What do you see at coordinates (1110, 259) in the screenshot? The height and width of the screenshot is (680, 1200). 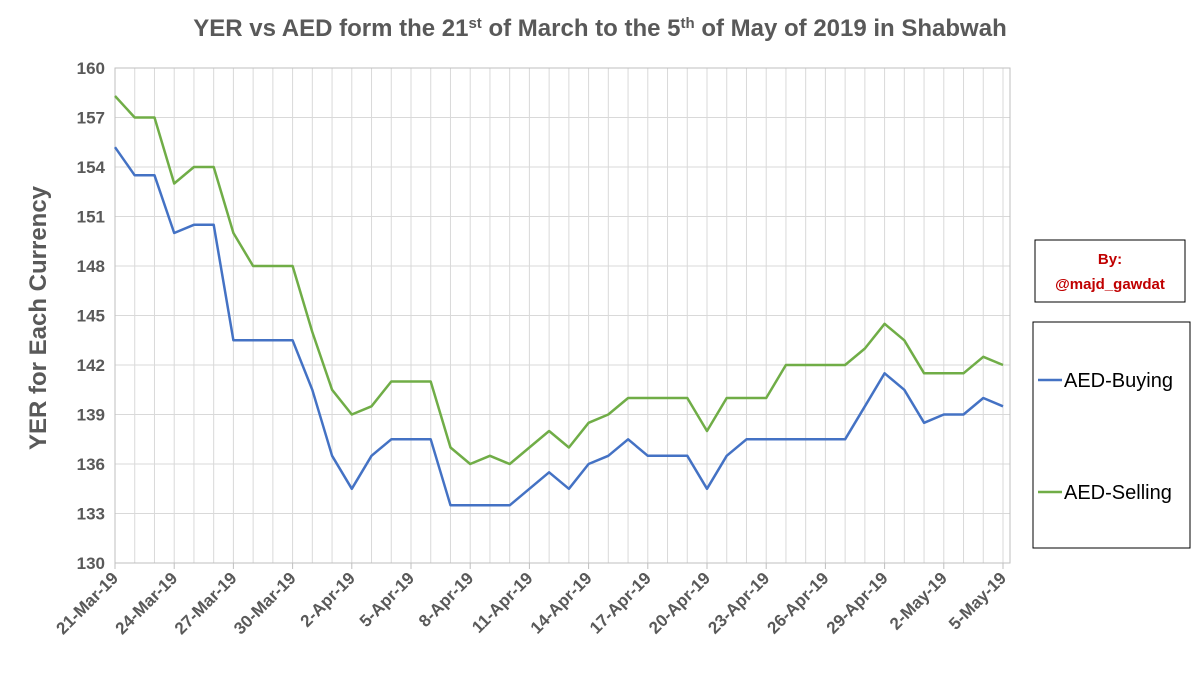 I see `annotation: By:` at bounding box center [1110, 259].